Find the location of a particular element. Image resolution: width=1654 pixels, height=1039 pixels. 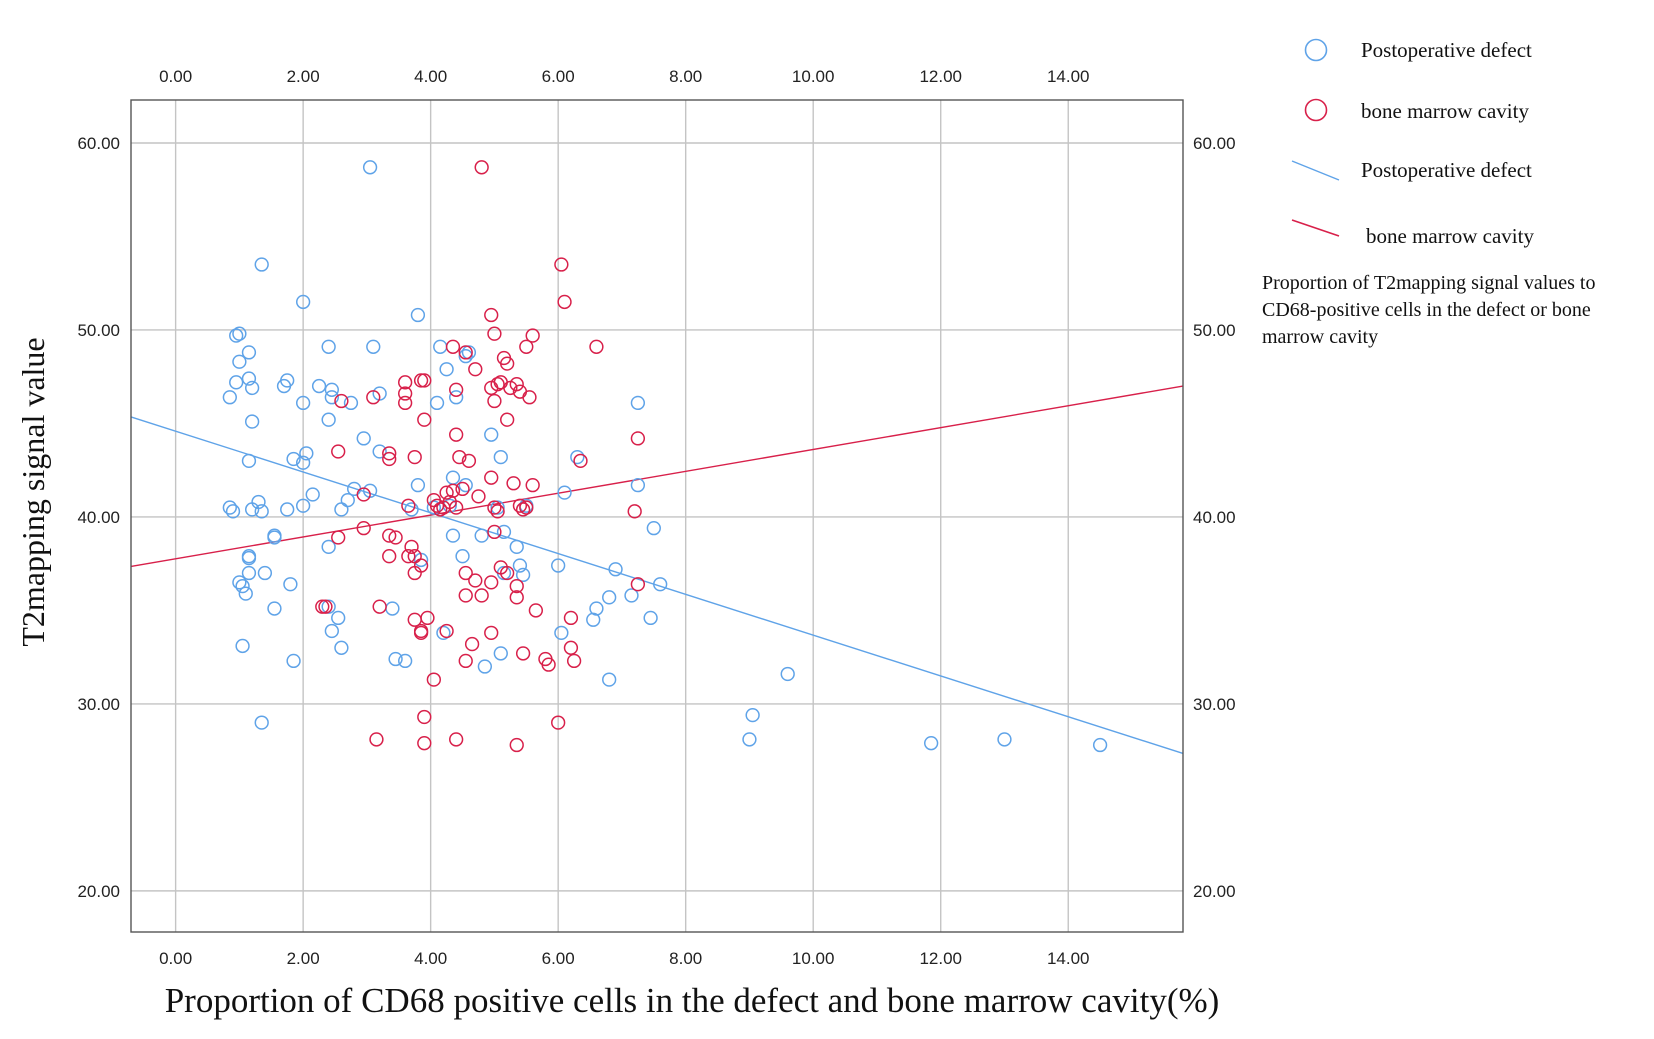

x-tick-label-top: 12.00 is located at coordinates (940, 76).